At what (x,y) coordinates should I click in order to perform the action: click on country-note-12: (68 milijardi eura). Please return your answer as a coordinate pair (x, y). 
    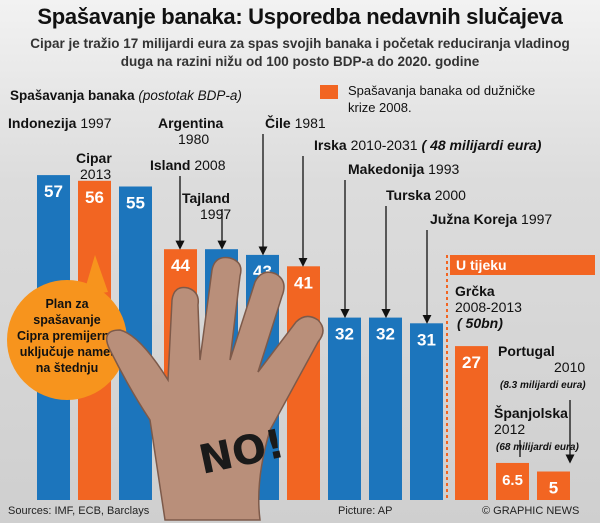
    Looking at the image, I should click on (537, 447).